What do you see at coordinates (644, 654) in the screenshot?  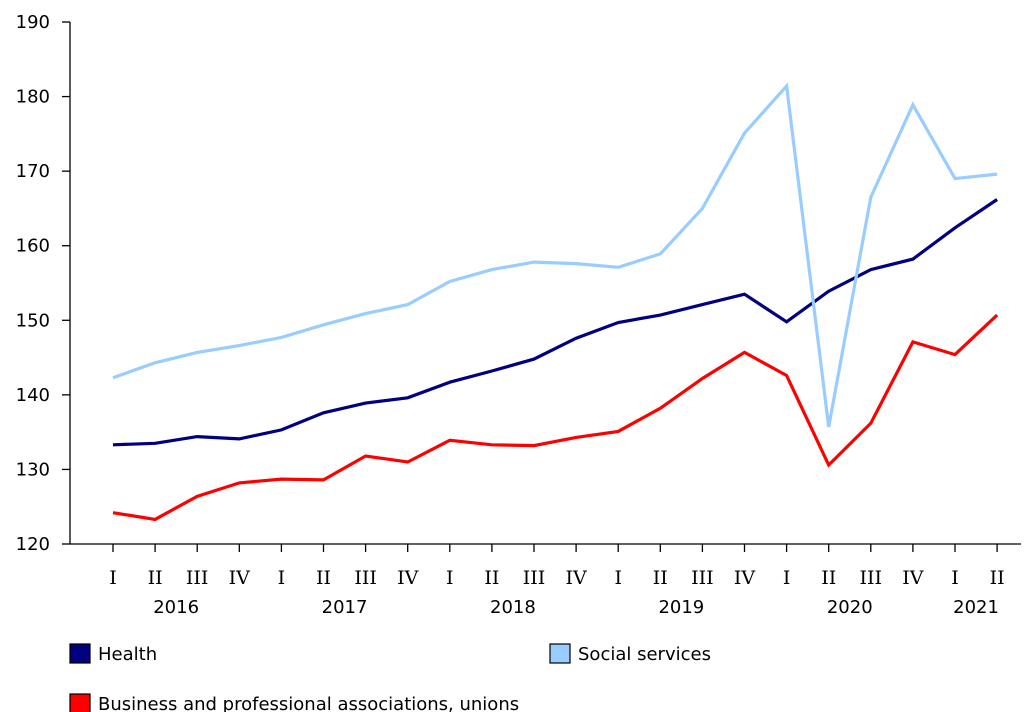 I see `legend-label-2: Social services` at bounding box center [644, 654].